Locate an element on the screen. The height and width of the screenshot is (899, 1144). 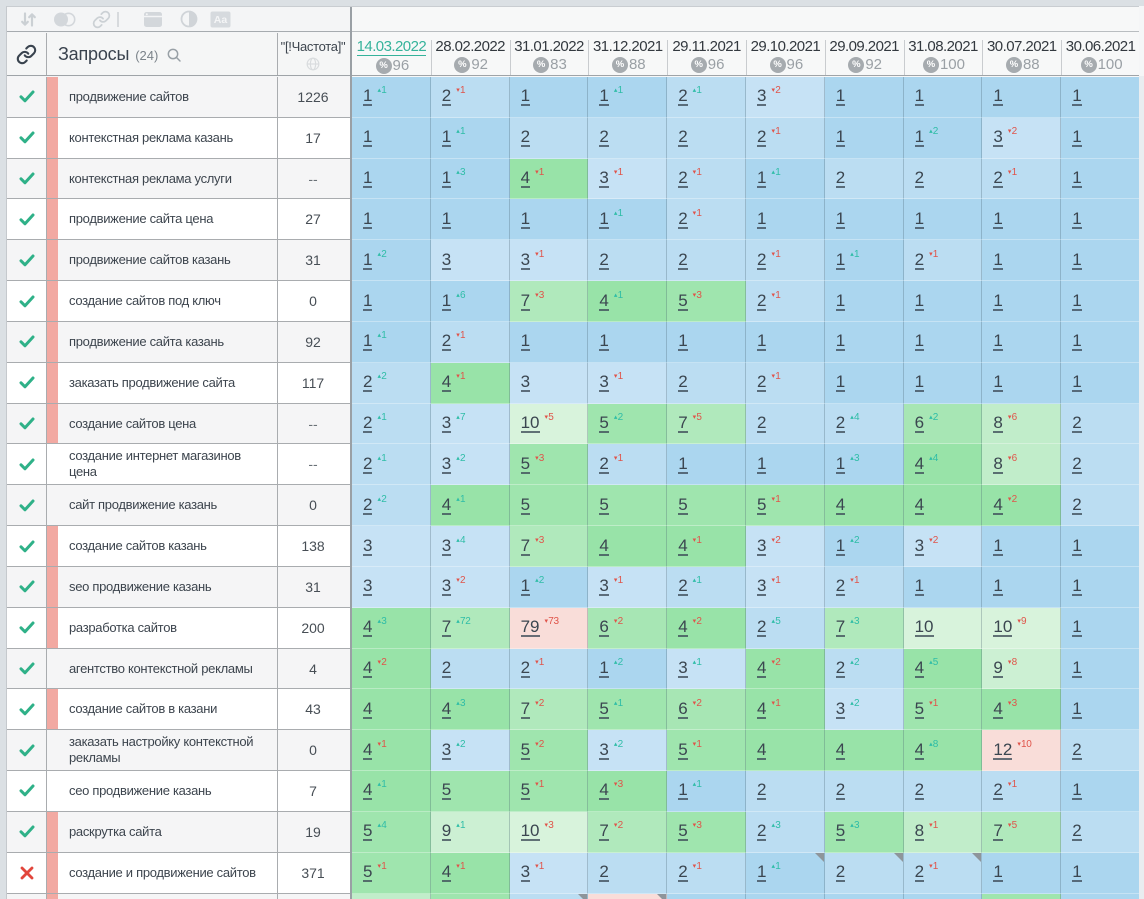
date-link: 31.12.2021 is located at coordinates (628, 46).